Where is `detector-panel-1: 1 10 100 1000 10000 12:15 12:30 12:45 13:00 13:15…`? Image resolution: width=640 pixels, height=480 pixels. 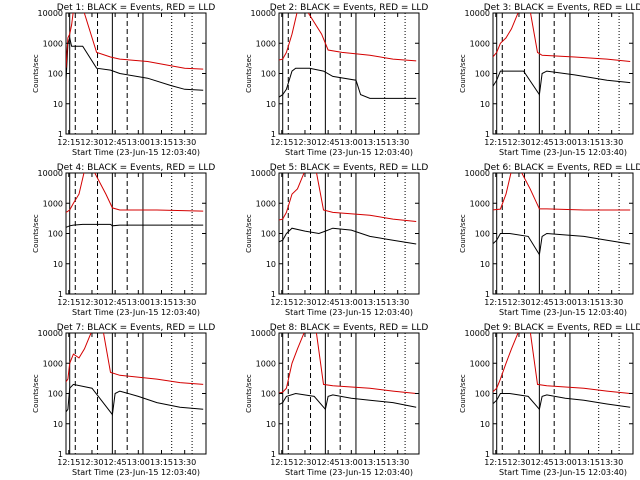 detector-panel-1: 1 10 100 1000 10000 12:15 12:30 12:45 13:00 13:15… is located at coordinates (123, 80).